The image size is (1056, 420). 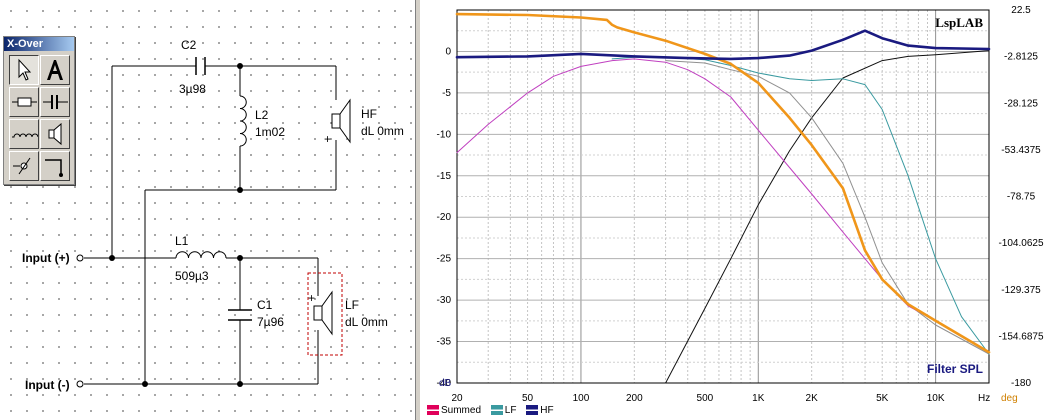 What do you see at coordinates (1009, 398) in the screenshot?
I see `phase-unit-label: deg` at bounding box center [1009, 398].